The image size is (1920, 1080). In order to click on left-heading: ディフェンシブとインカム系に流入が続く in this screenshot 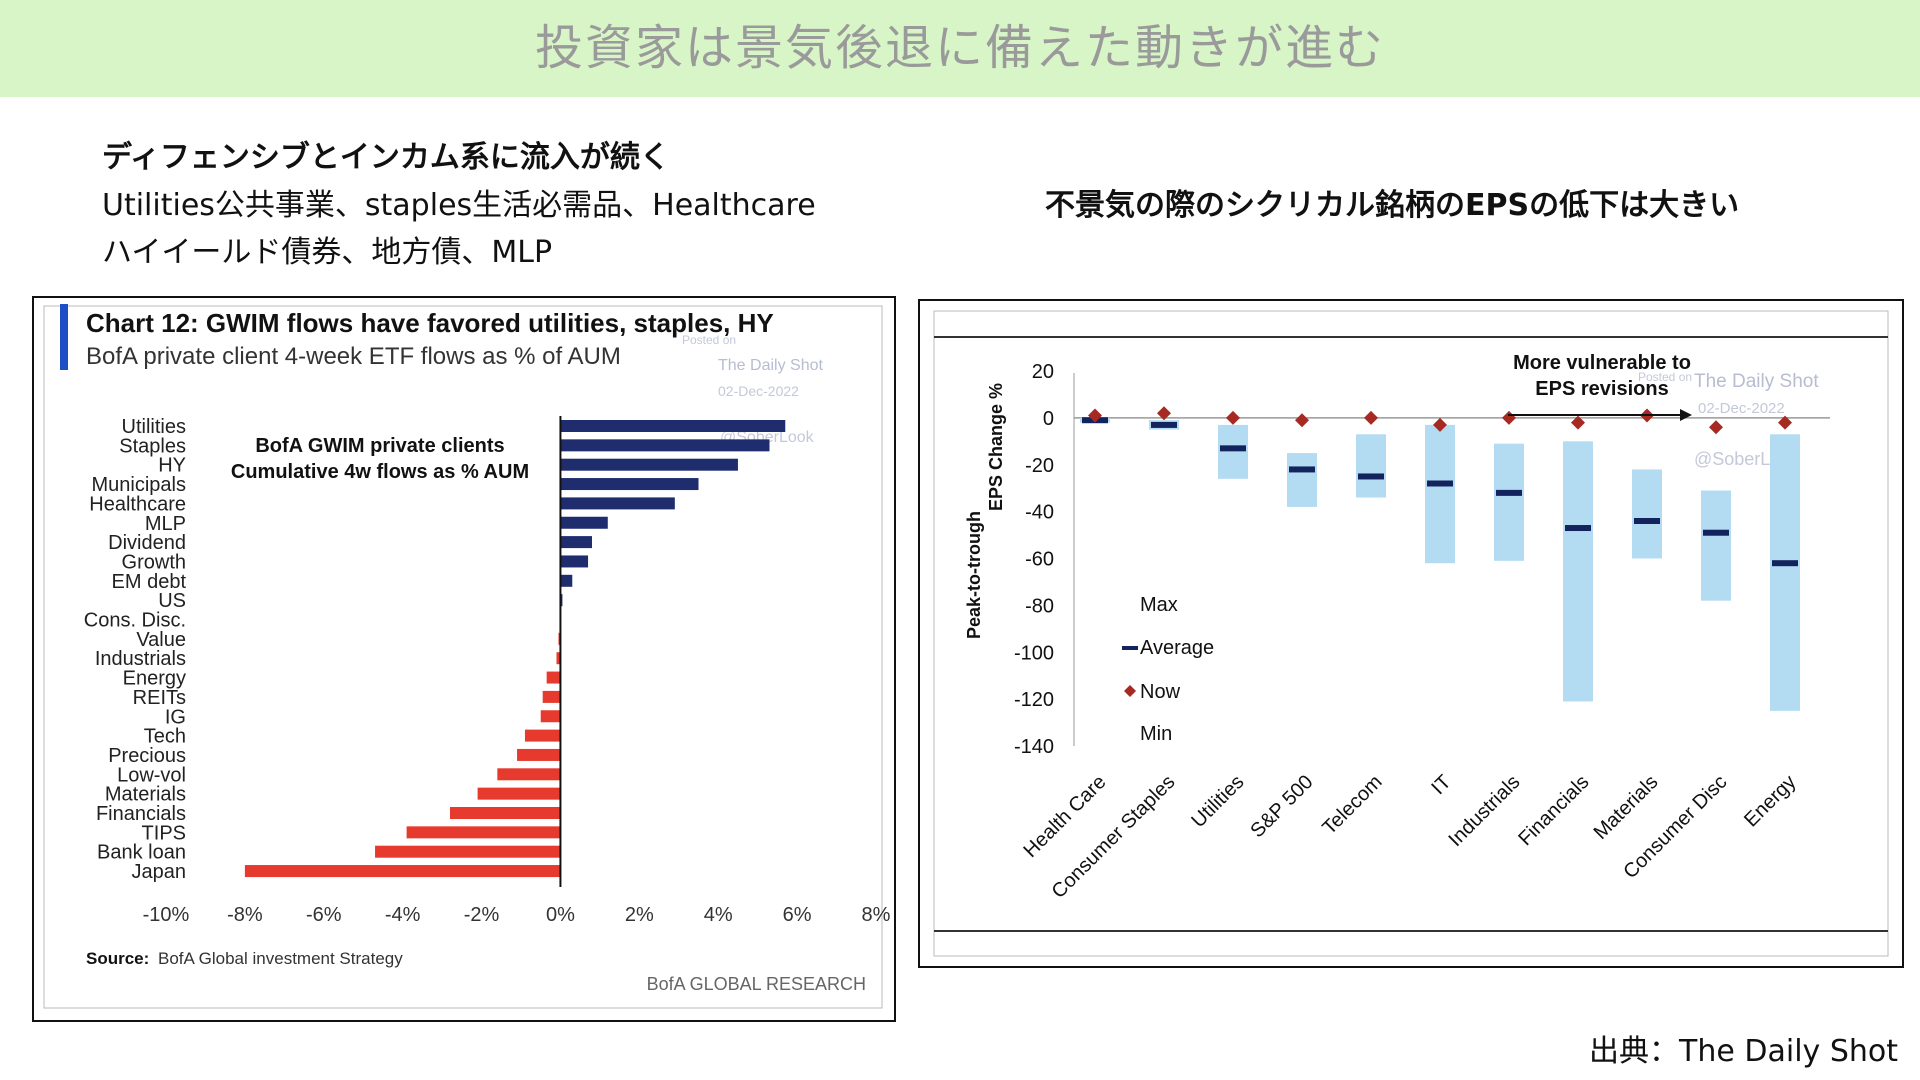, I will do `click(386, 157)`.